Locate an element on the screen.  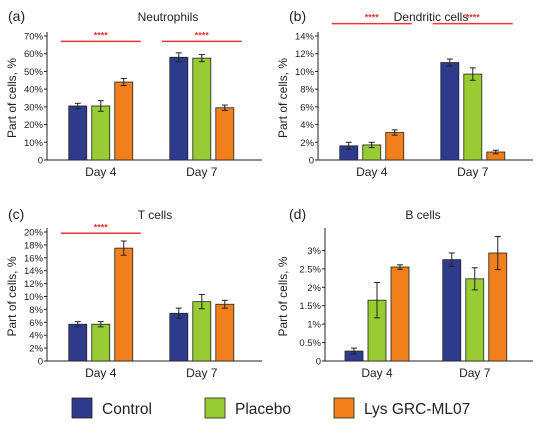
y-tick-label: 70% is located at coordinates (34, 37).